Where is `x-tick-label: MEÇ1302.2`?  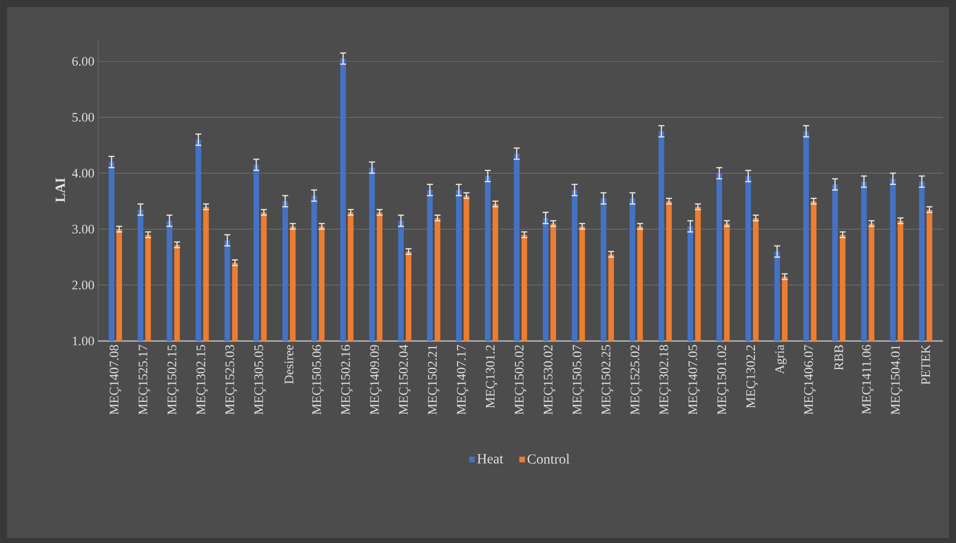 x-tick-label: MEÇ1302.2 is located at coordinates (752, 376).